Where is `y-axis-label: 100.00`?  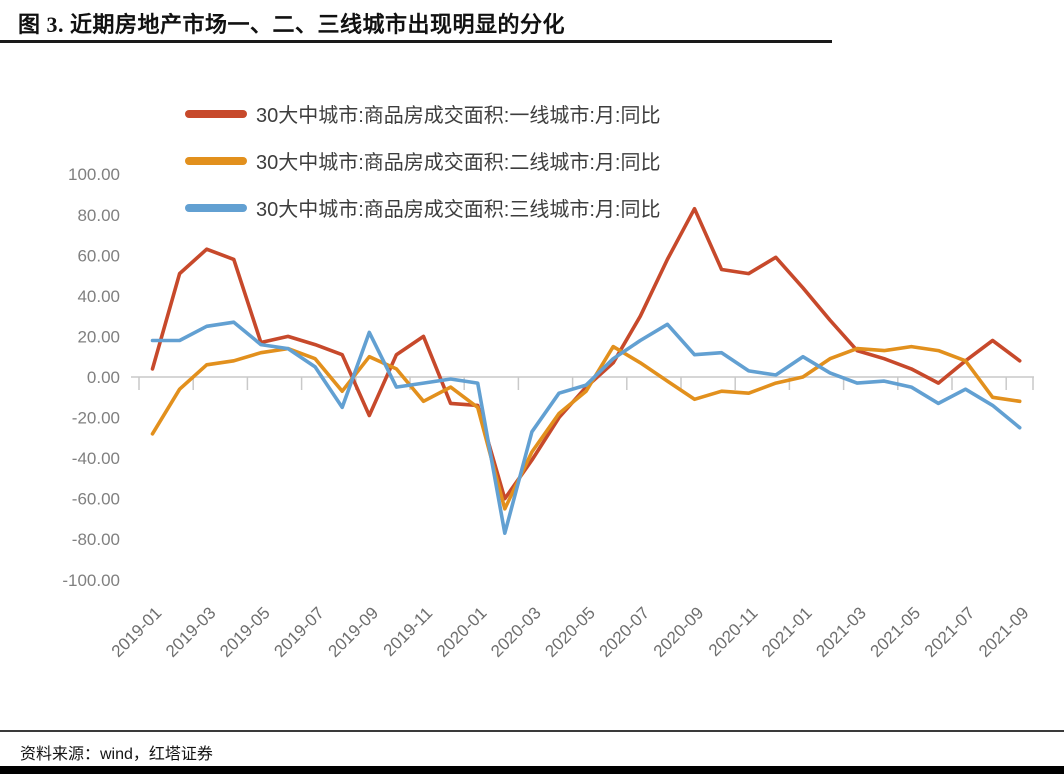 y-axis-label: 100.00 is located at coordinates (94, 174).